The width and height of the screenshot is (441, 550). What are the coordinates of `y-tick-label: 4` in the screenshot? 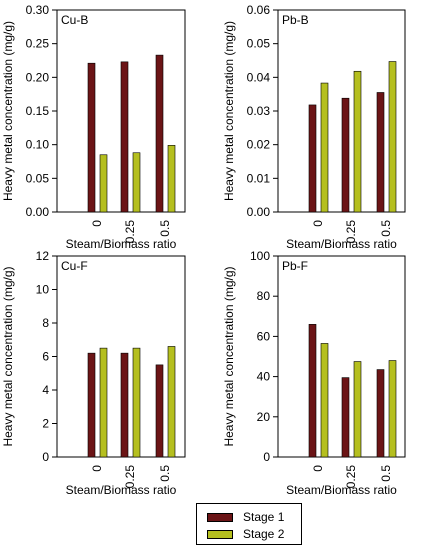 It's located at (45, 390).